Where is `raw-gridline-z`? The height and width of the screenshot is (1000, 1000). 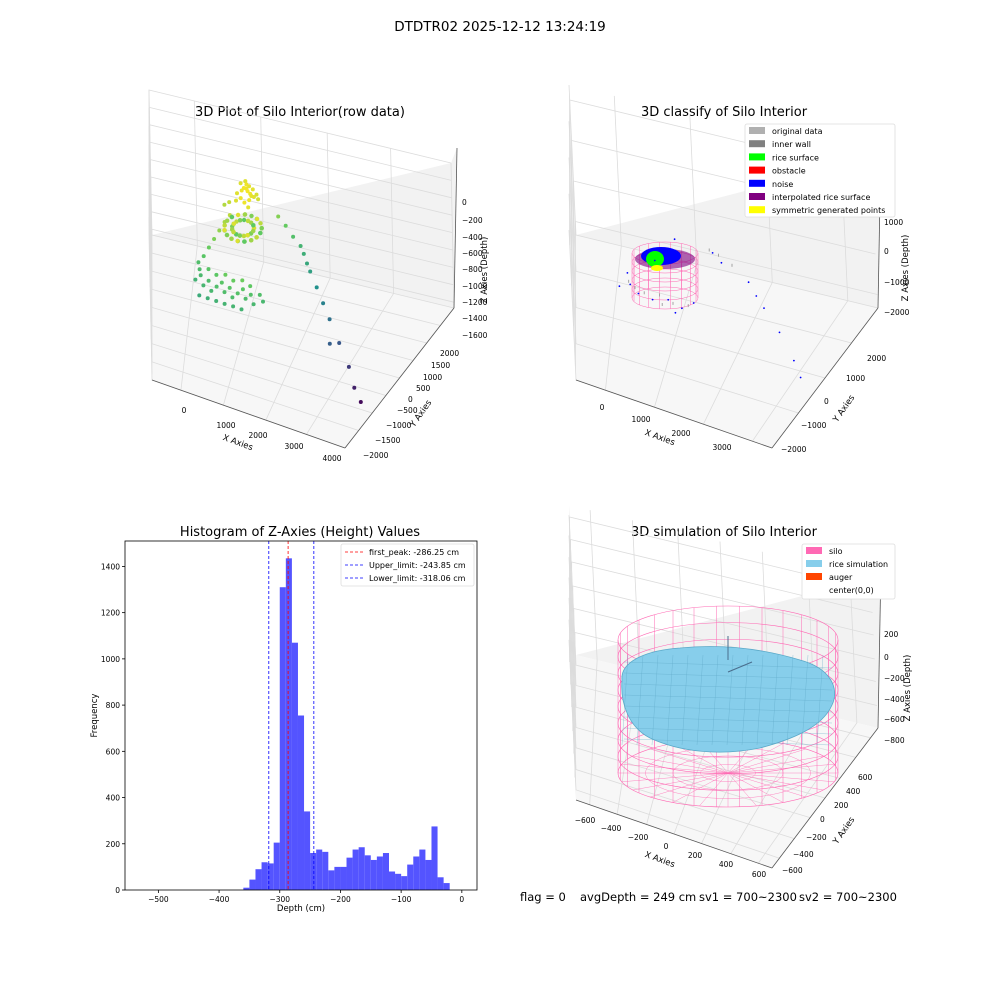
raw-gridline-z is located at coordinates (302, 301).